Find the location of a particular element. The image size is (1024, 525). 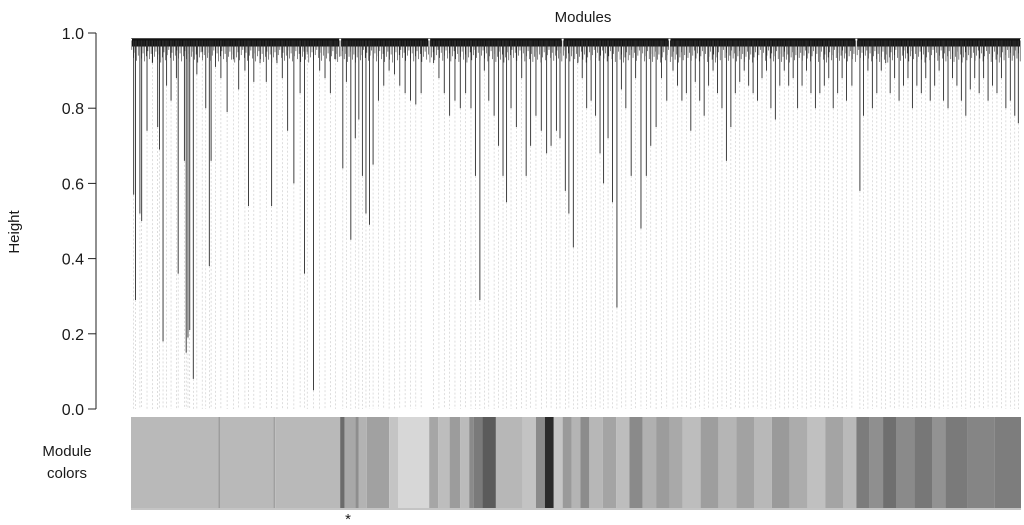

y-tick-label: 0.0 is located at coordinates (73, 410).